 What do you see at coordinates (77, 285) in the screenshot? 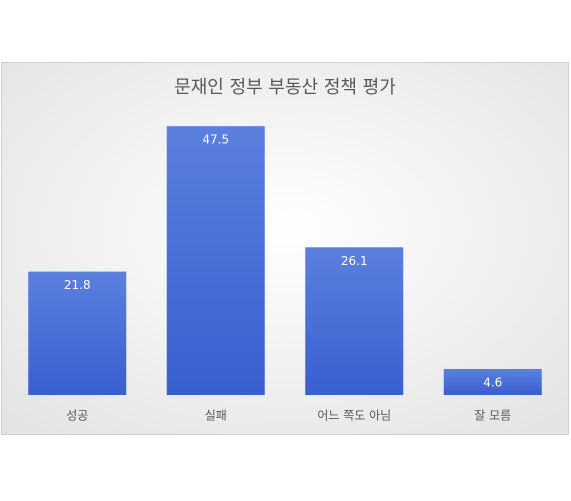
I see `value-label: 21.8` at bounding box center [77, 285].